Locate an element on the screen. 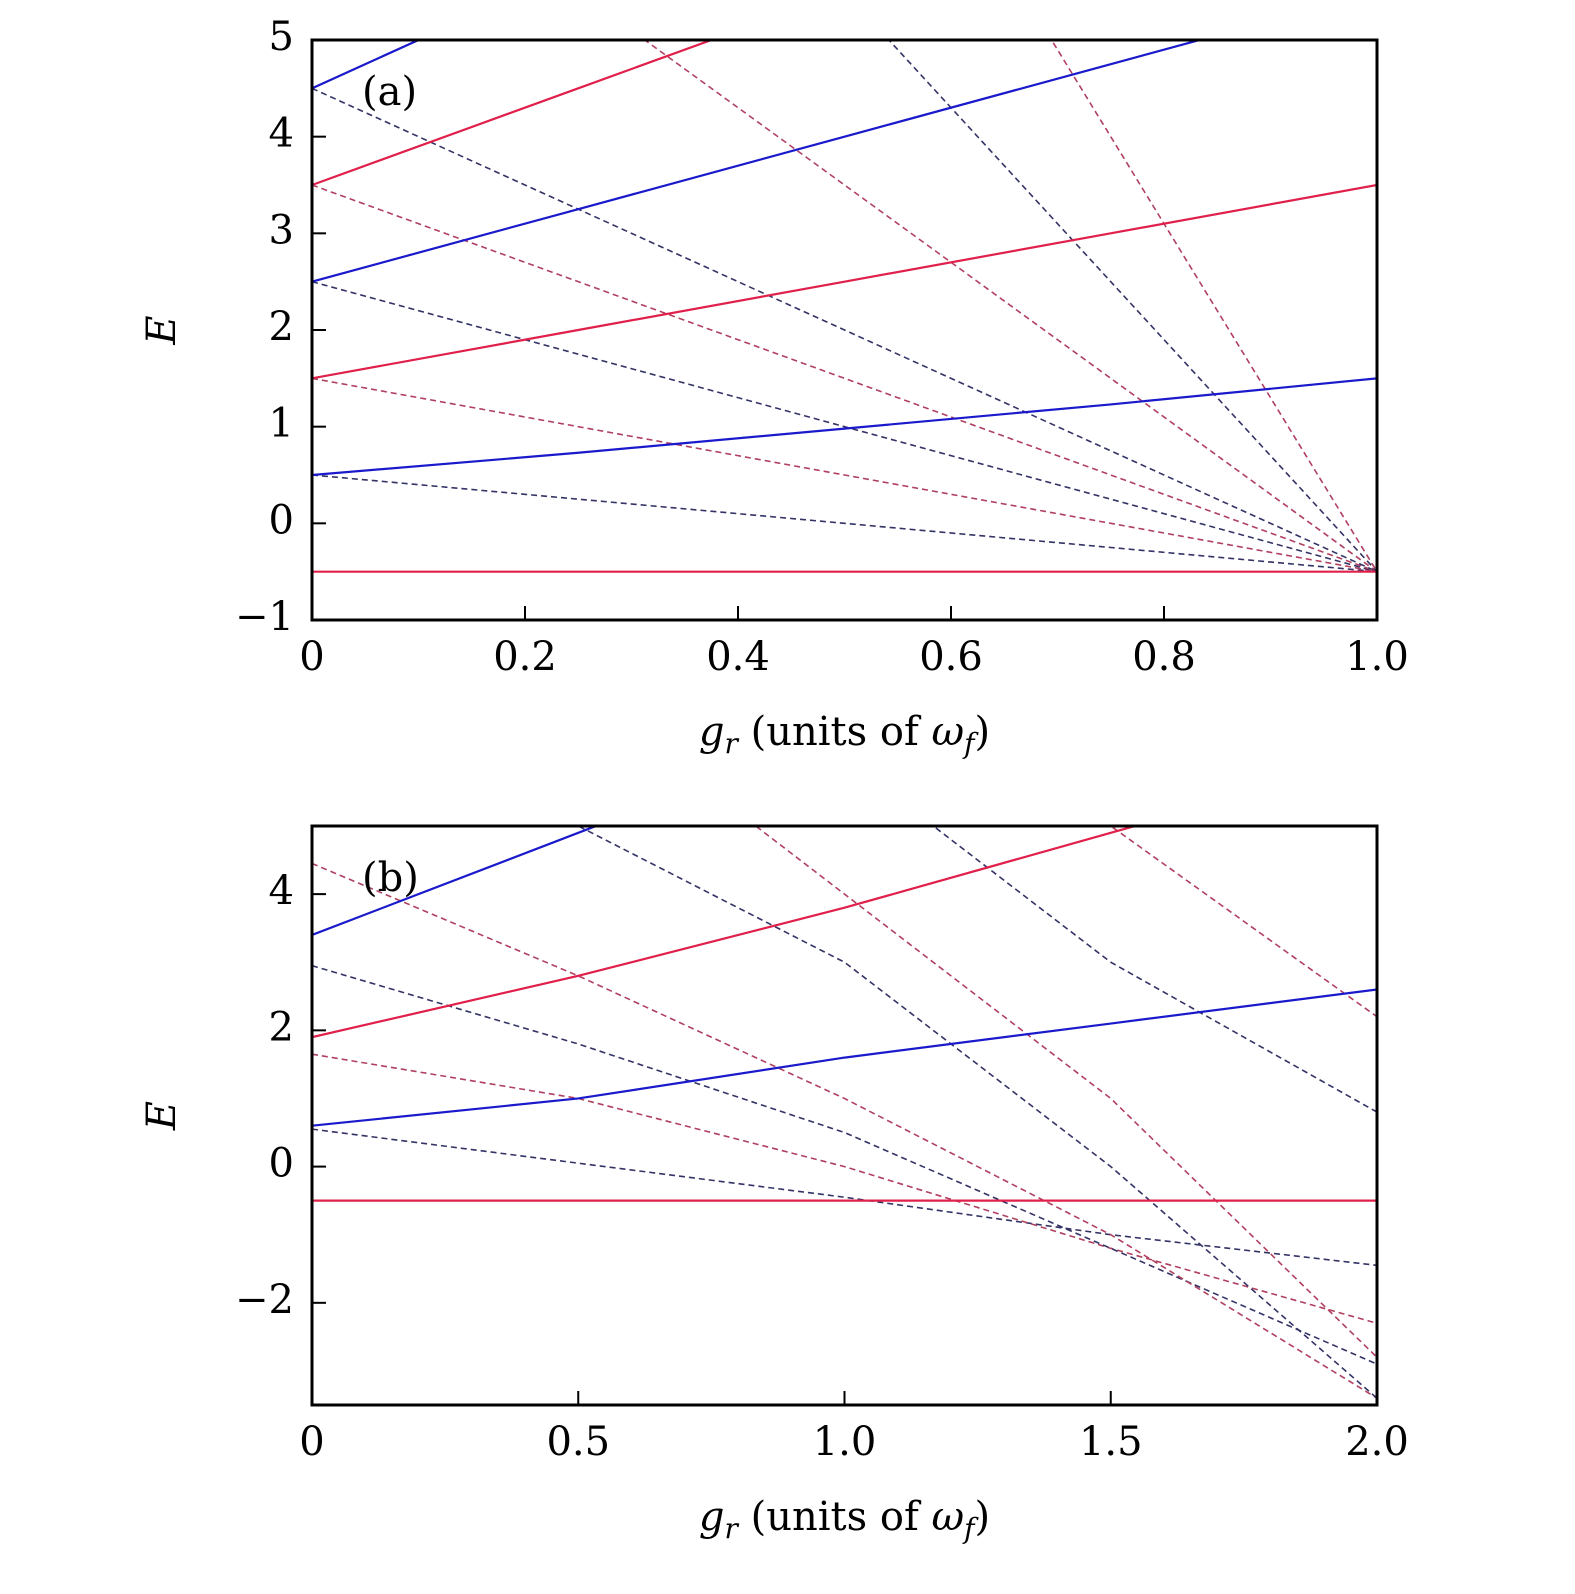  x-tick-label: 0.4 is located at coordinates (738, 657).